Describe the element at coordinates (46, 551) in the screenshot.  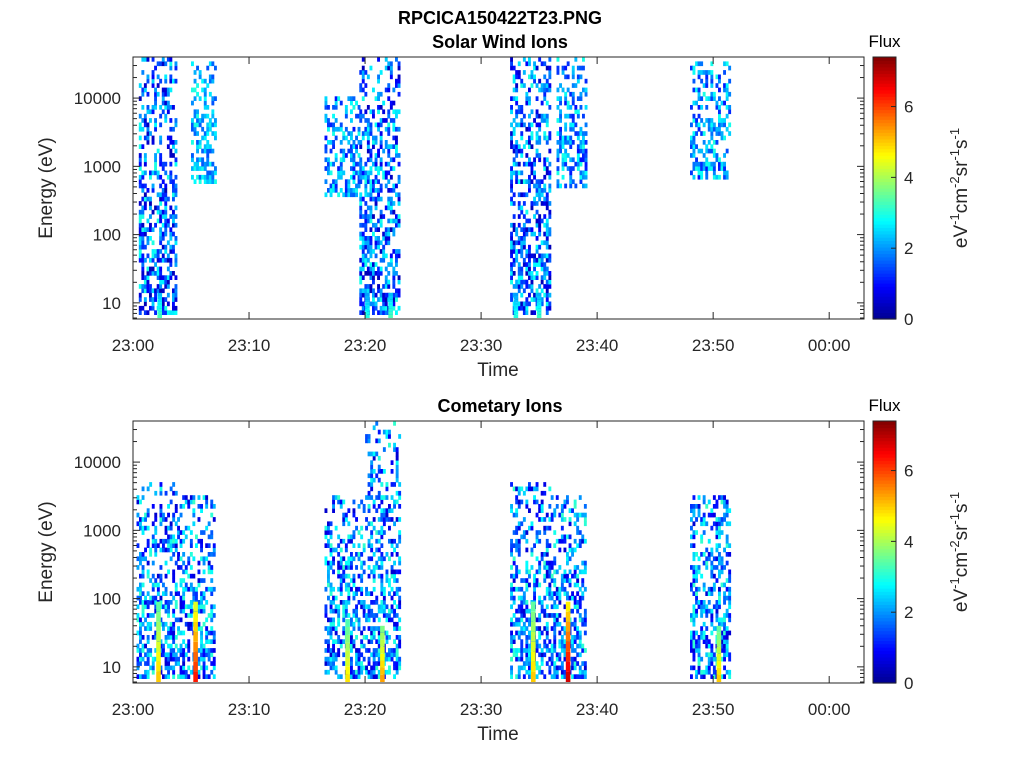
I see `y-axis-label: Energy (eV)` at that location.